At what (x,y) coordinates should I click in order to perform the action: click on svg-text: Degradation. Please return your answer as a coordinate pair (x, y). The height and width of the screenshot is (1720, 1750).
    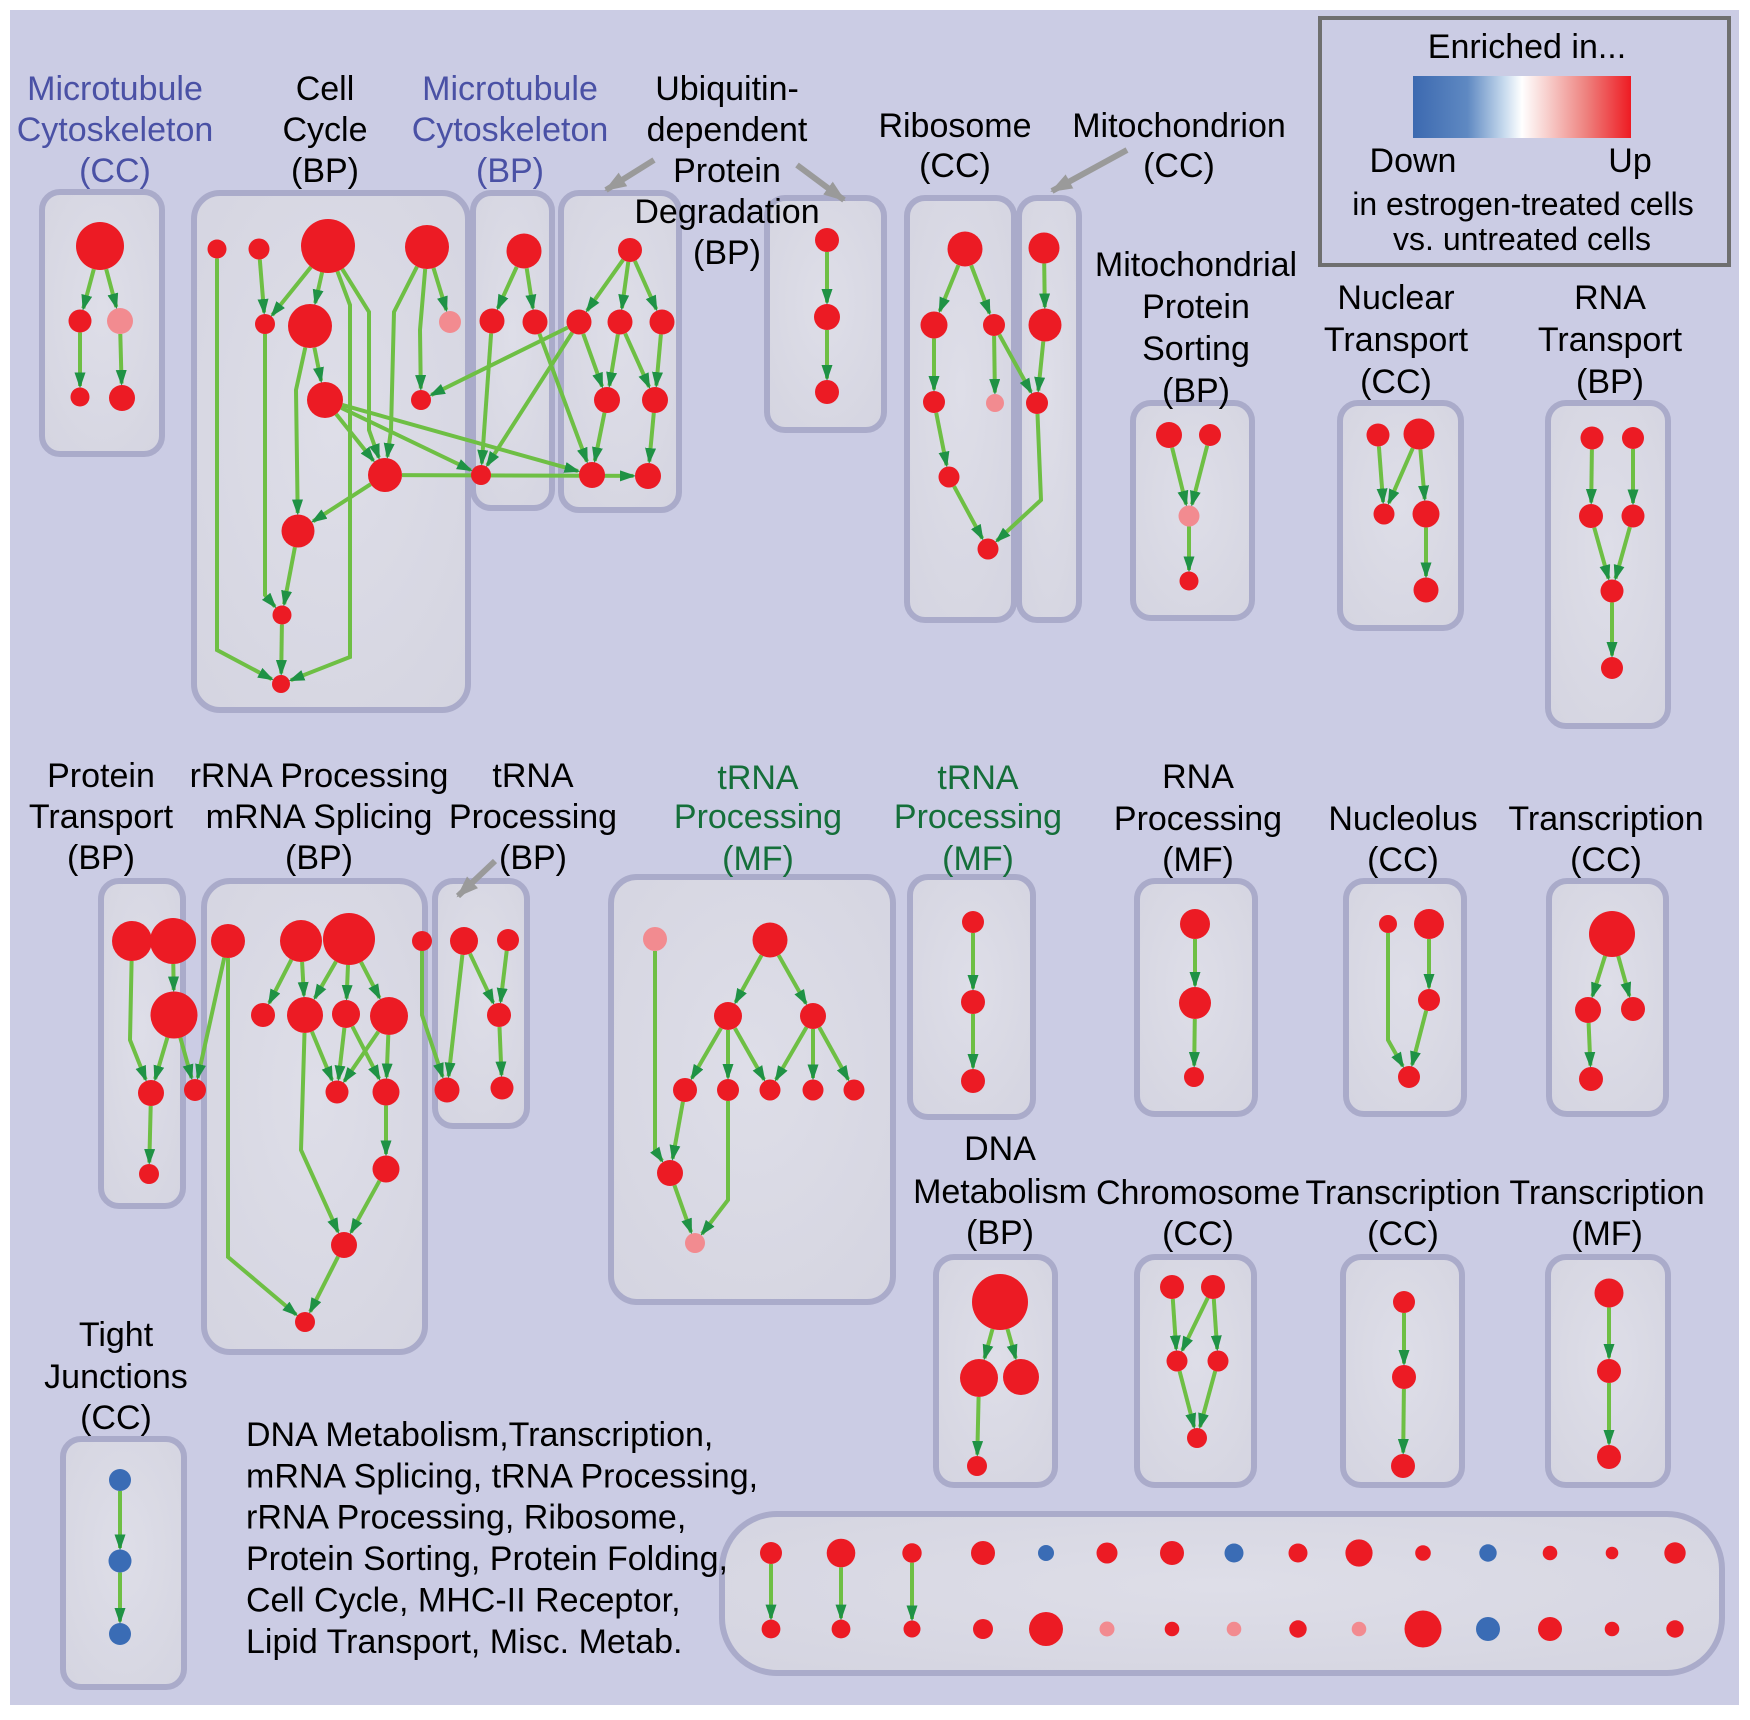
    Looking at the image, I should click on (726, 212).